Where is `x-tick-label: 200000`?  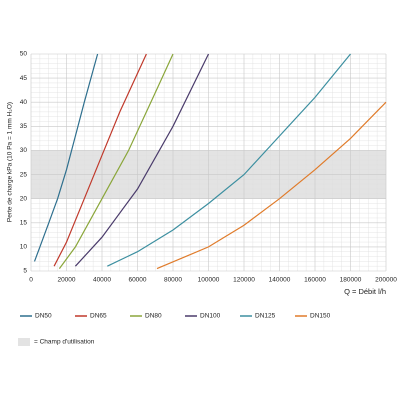 x-tick-label: 200000 is located at coordinates (386, 280).